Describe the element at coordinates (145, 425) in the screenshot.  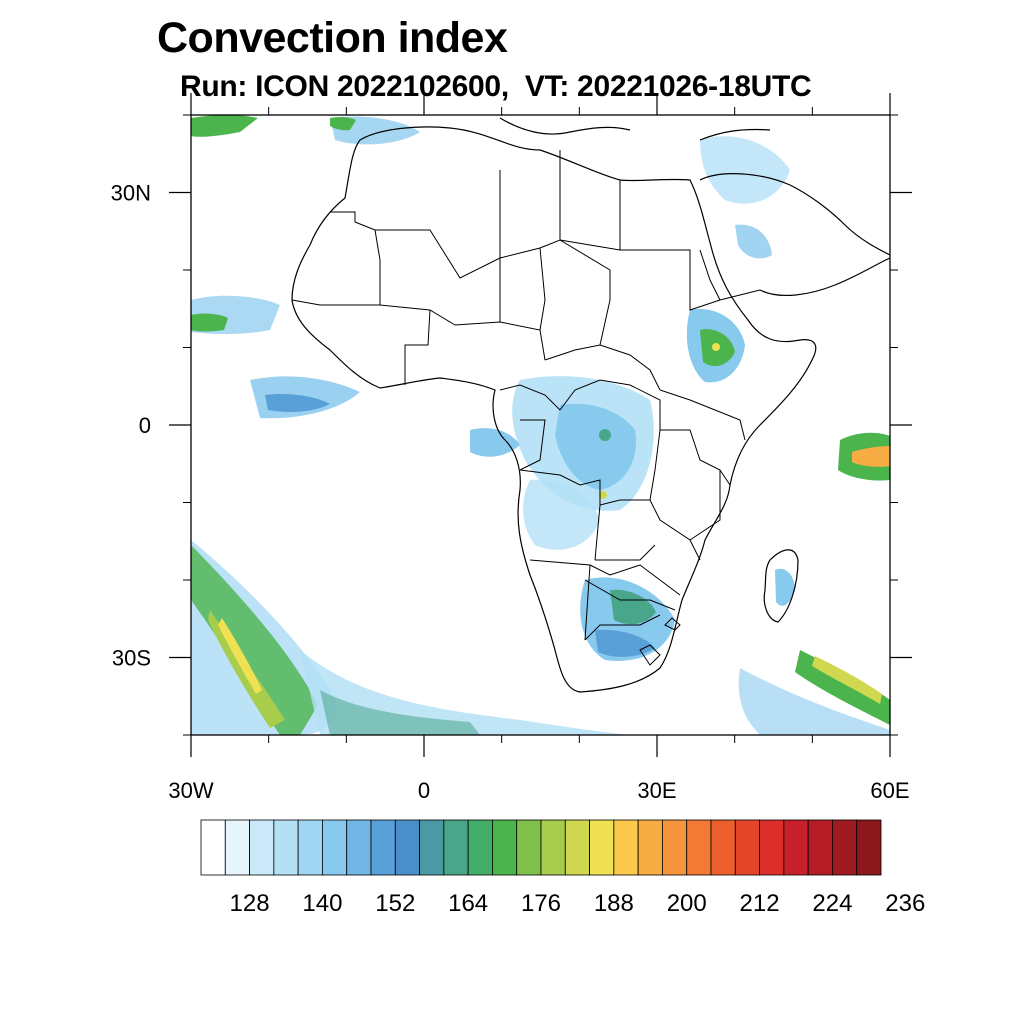
I see `lat-tick-label: 0` at that location.